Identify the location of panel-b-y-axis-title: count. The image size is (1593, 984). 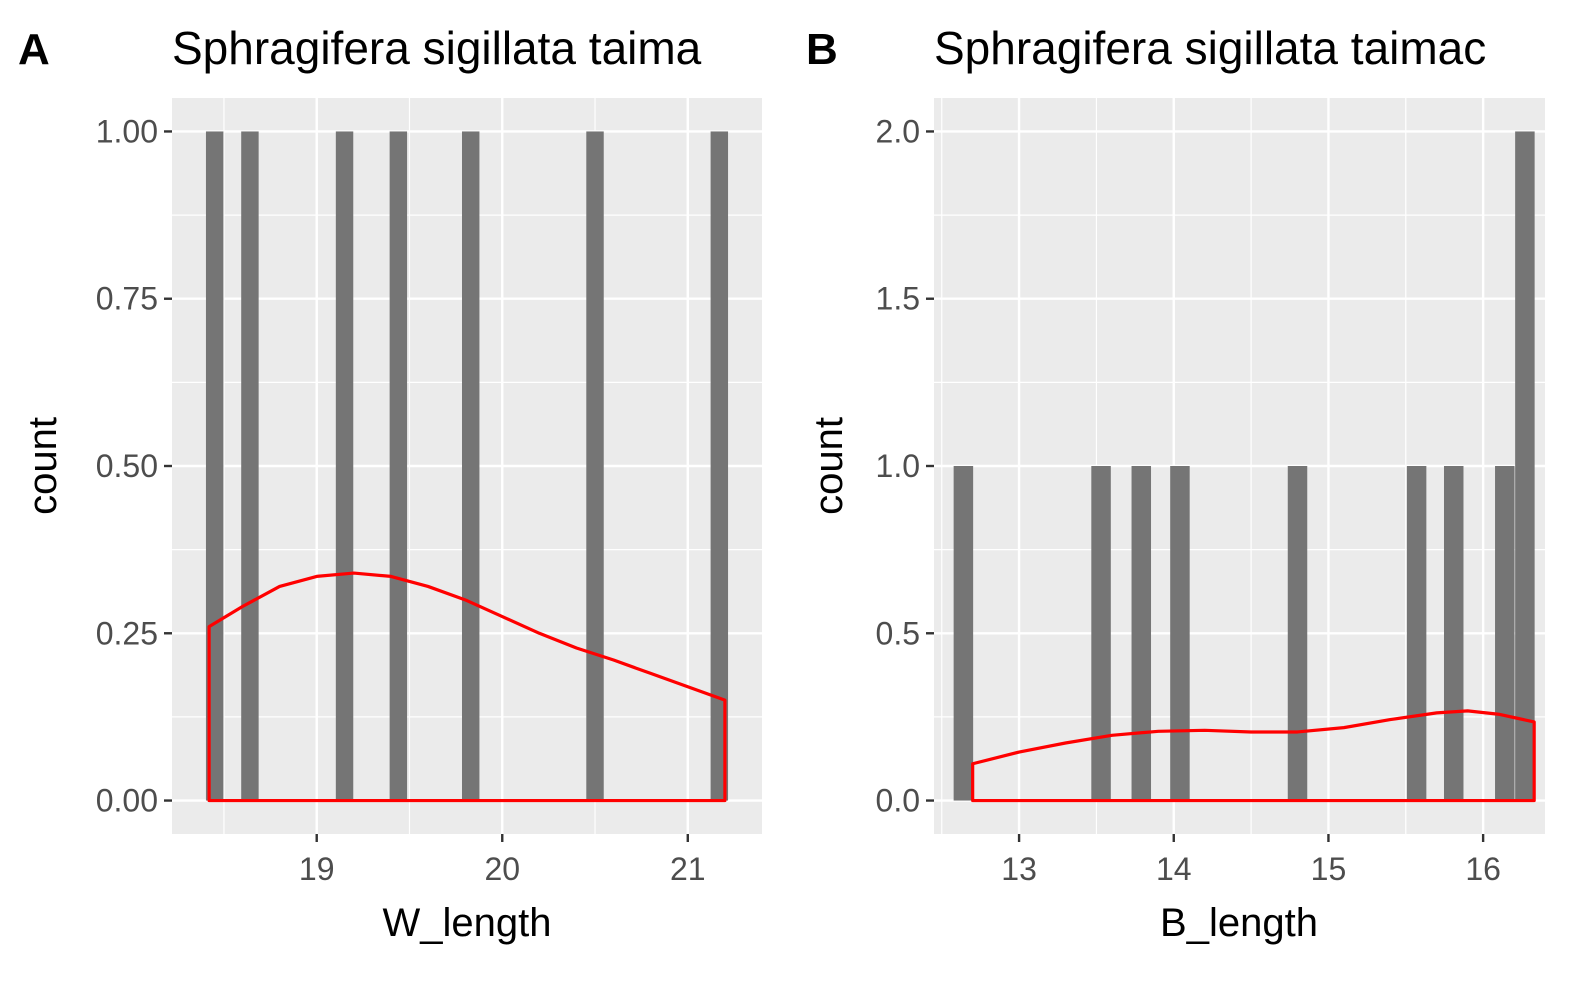
(829, 466).